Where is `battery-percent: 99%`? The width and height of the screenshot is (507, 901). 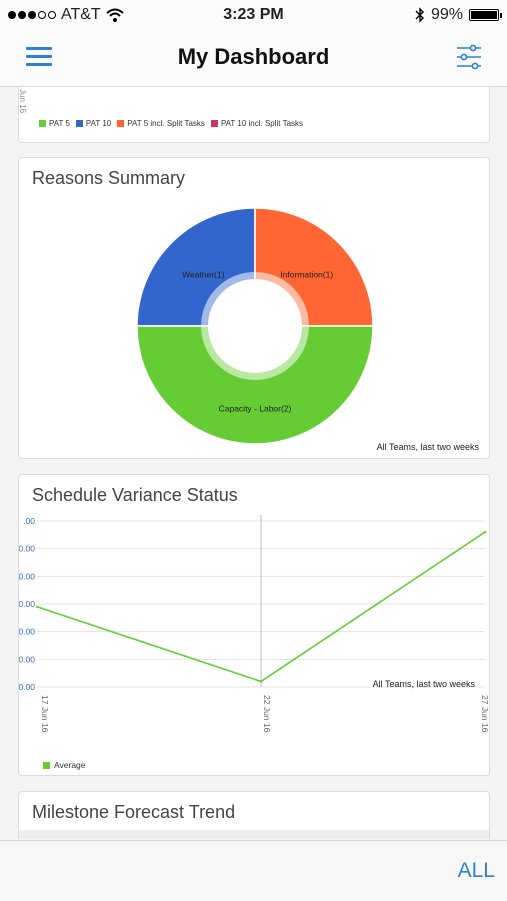
battery-percent: 99% is located at coordinates (446, 14).